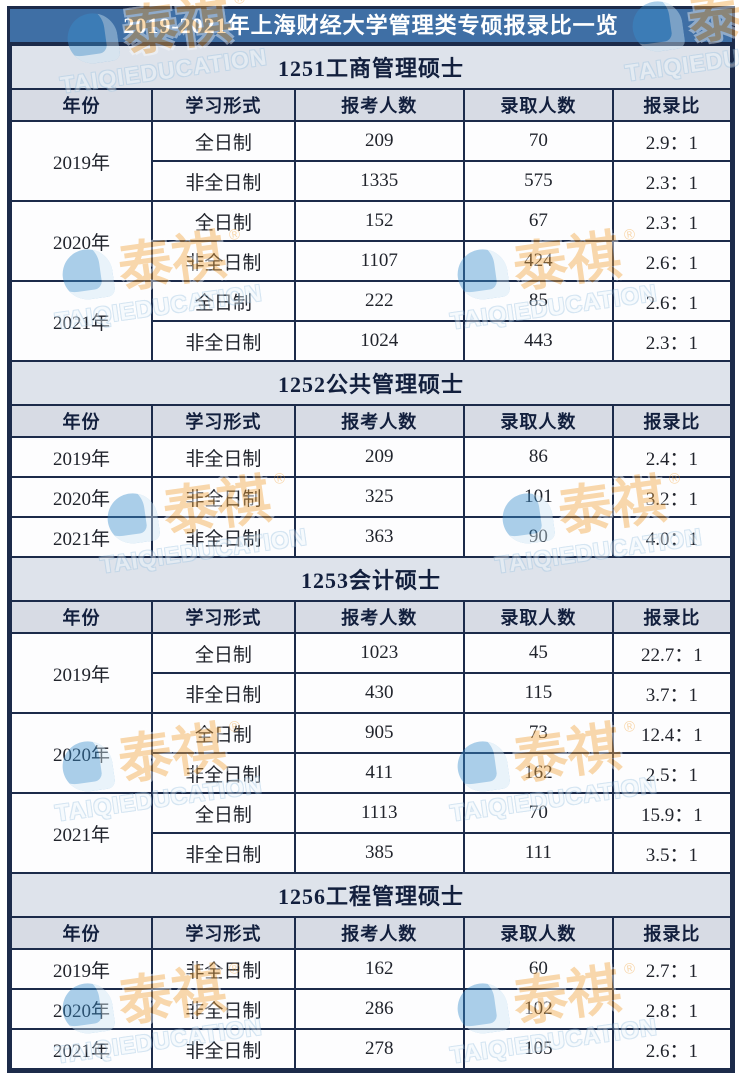  What do you see at coordinates (379, 537) in the screenshot?
I see `applicants-cell: 363` at bounding box center [379, 537].